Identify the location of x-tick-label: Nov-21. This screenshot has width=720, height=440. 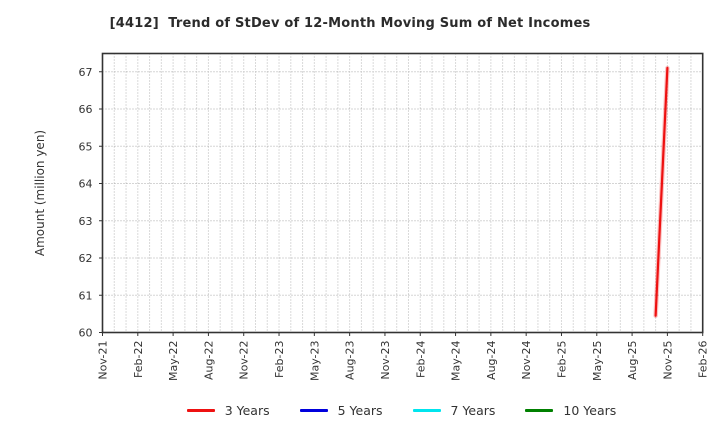
(103, 360).